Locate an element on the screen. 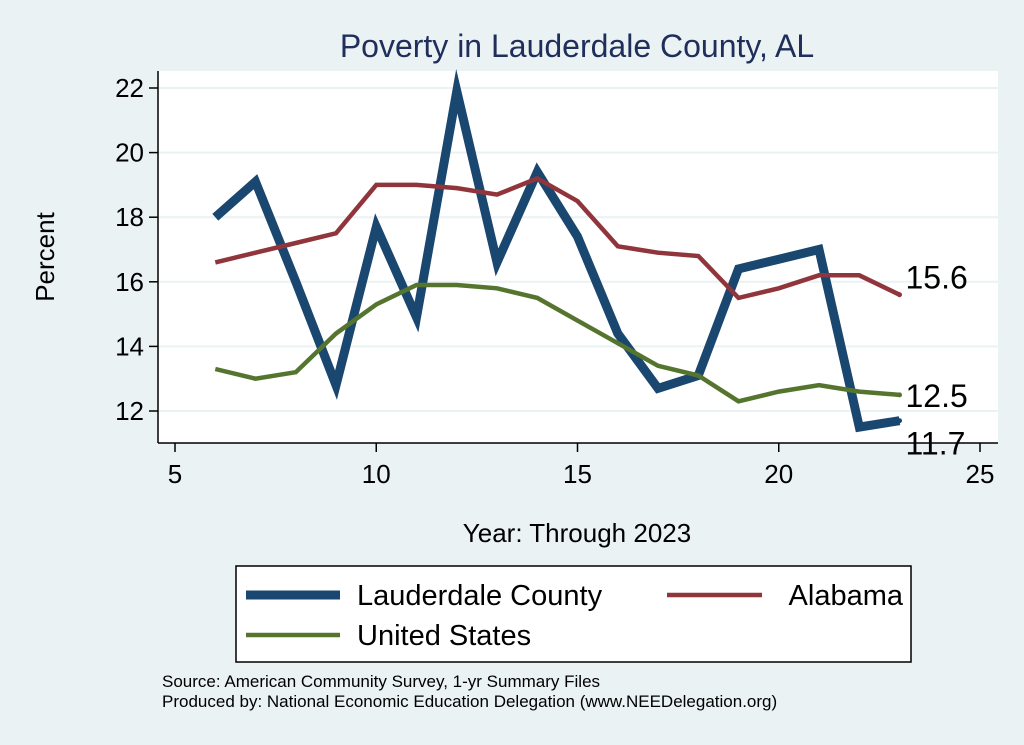  x-tick-label-20: 20 is located at coordinates (778, 474).